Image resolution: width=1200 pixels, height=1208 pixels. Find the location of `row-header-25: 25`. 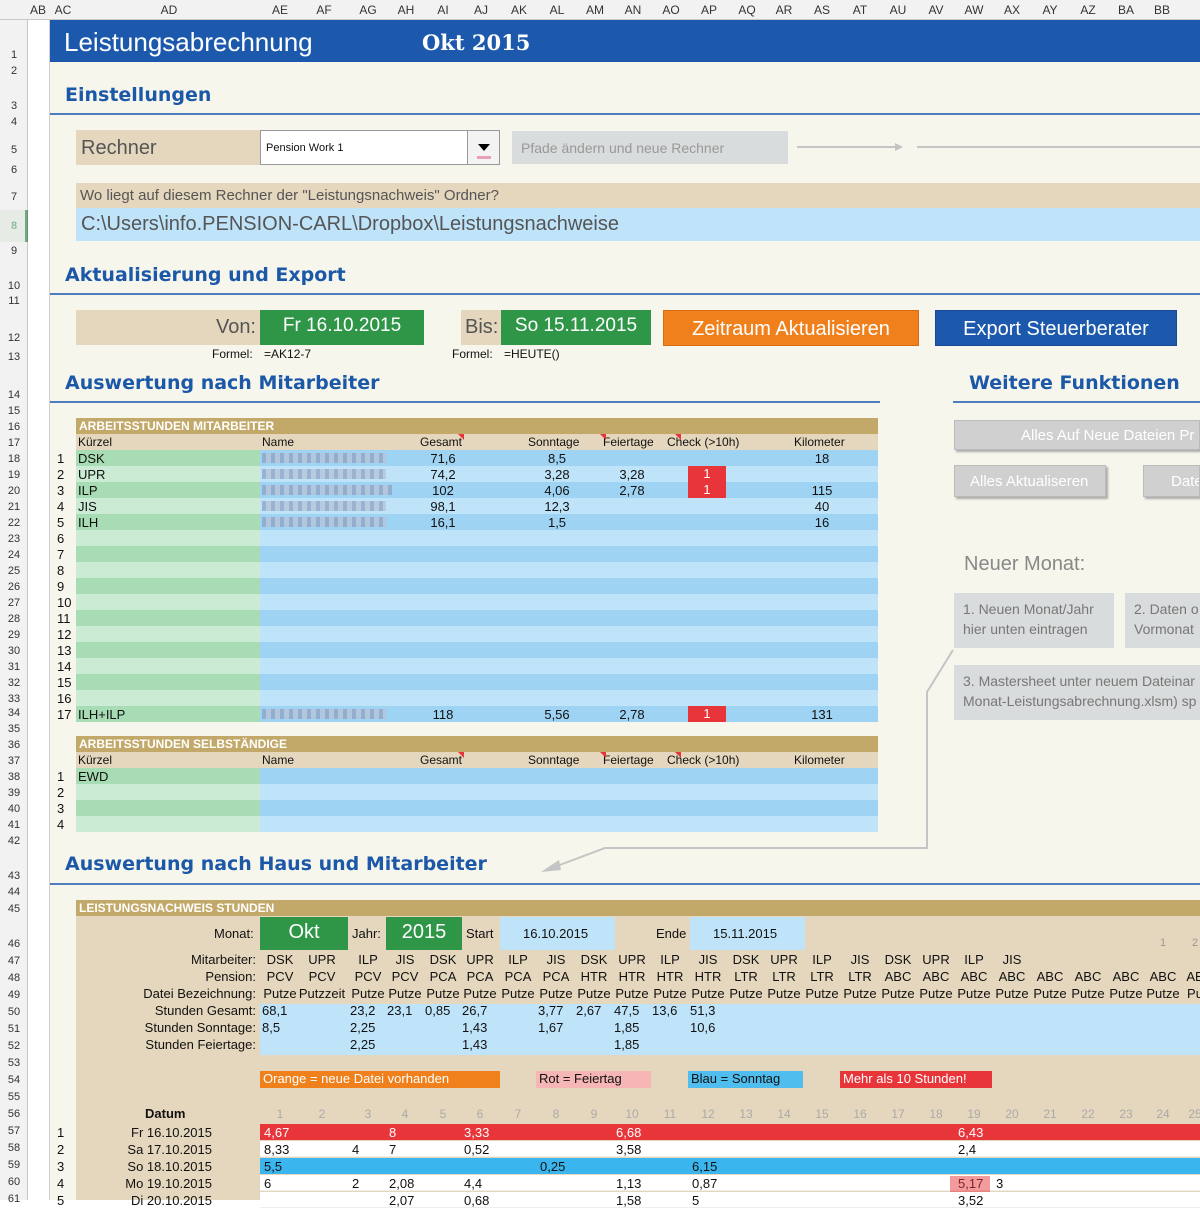

row-header-25: 25 is located at coordinates (14, 571).